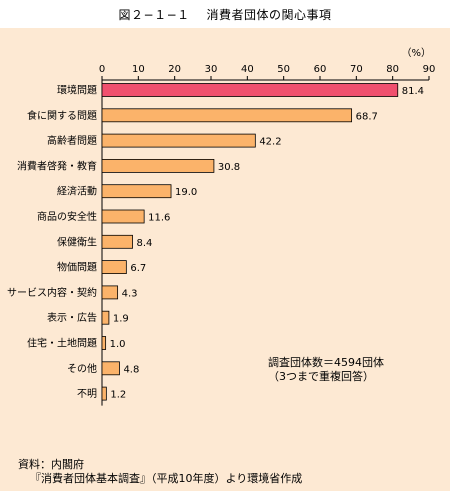 Image resolution: width=450 pixels, height=491 pixels. What do you see at coordinates (367, 116) in the screenshot?
I see `value-label: 68.7` at bounding box center [367, 116].